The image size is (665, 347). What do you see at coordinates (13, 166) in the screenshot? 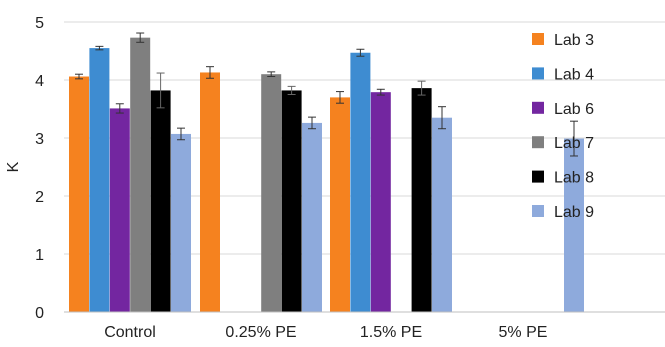
I see `y-axis-label: K` at bounding box center [13, 166].